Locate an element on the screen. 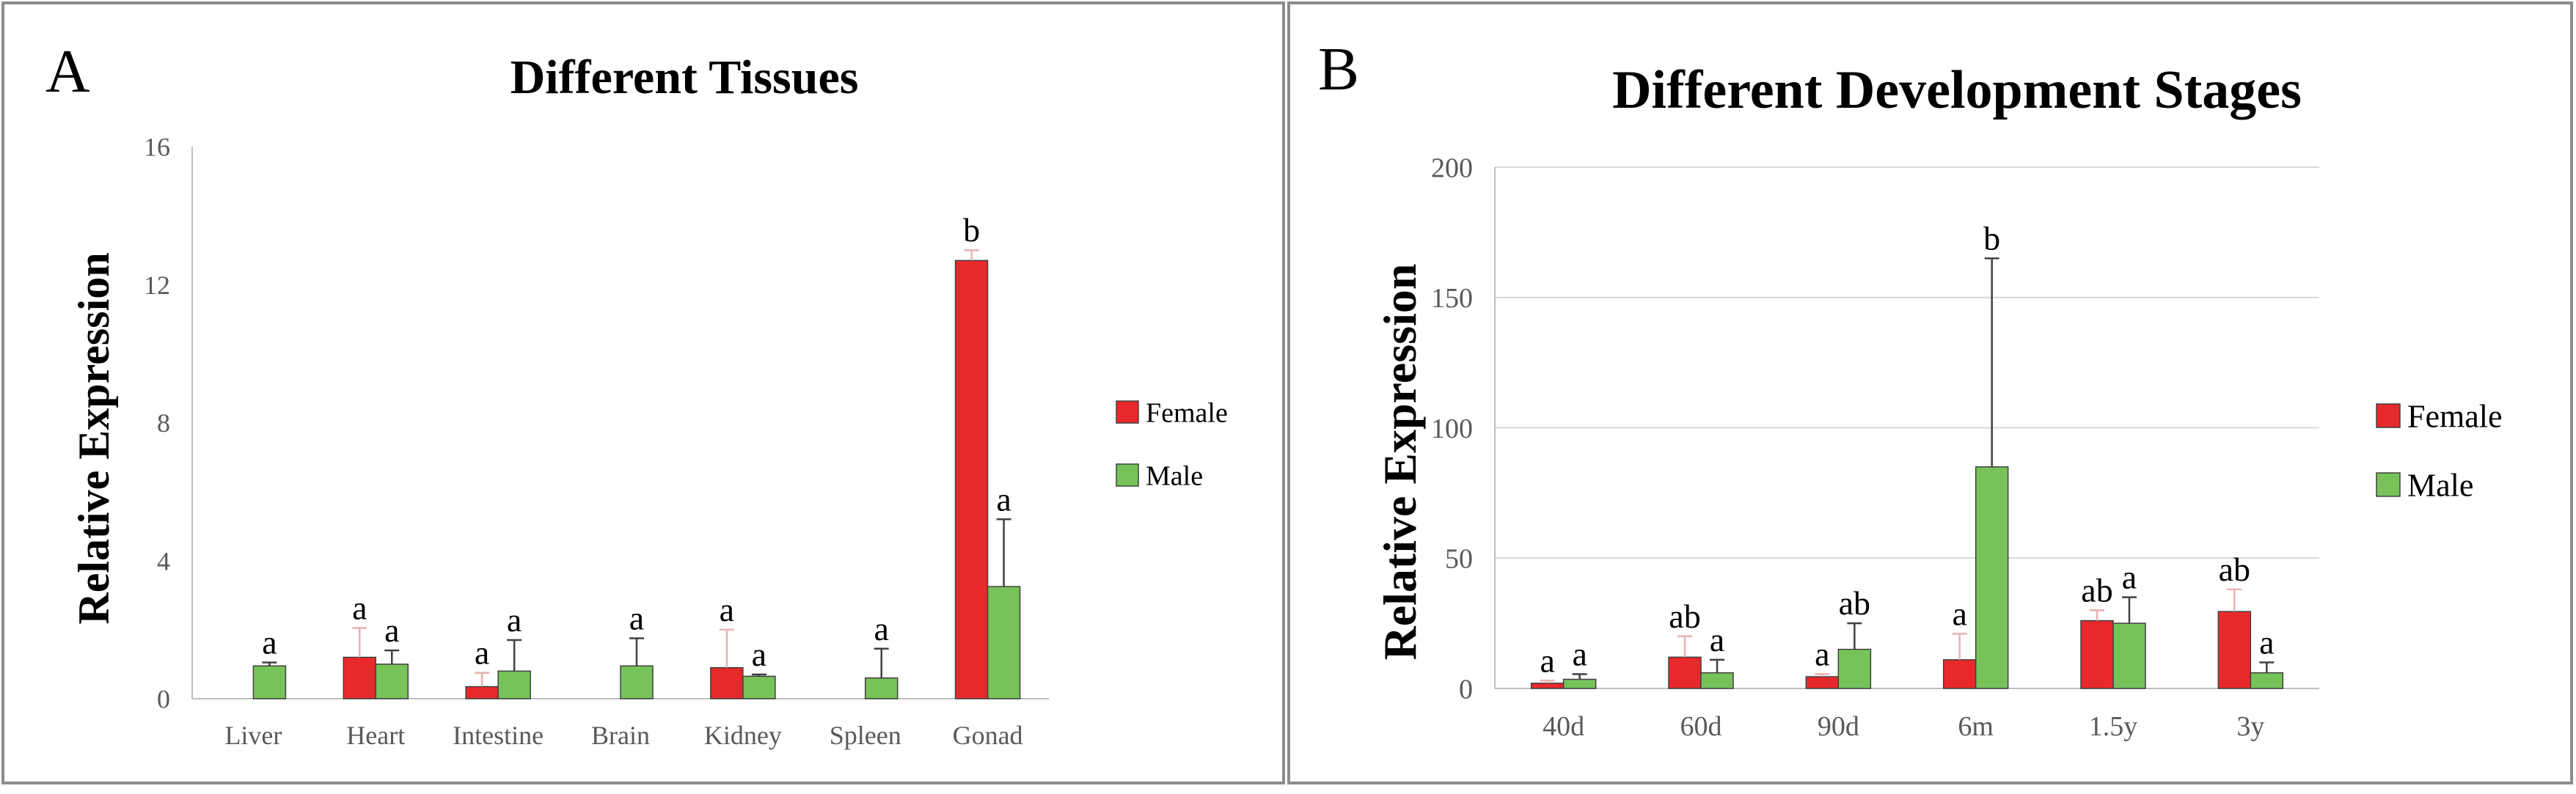  x-tick-label: 40d is located at coordinates (1564, 726).